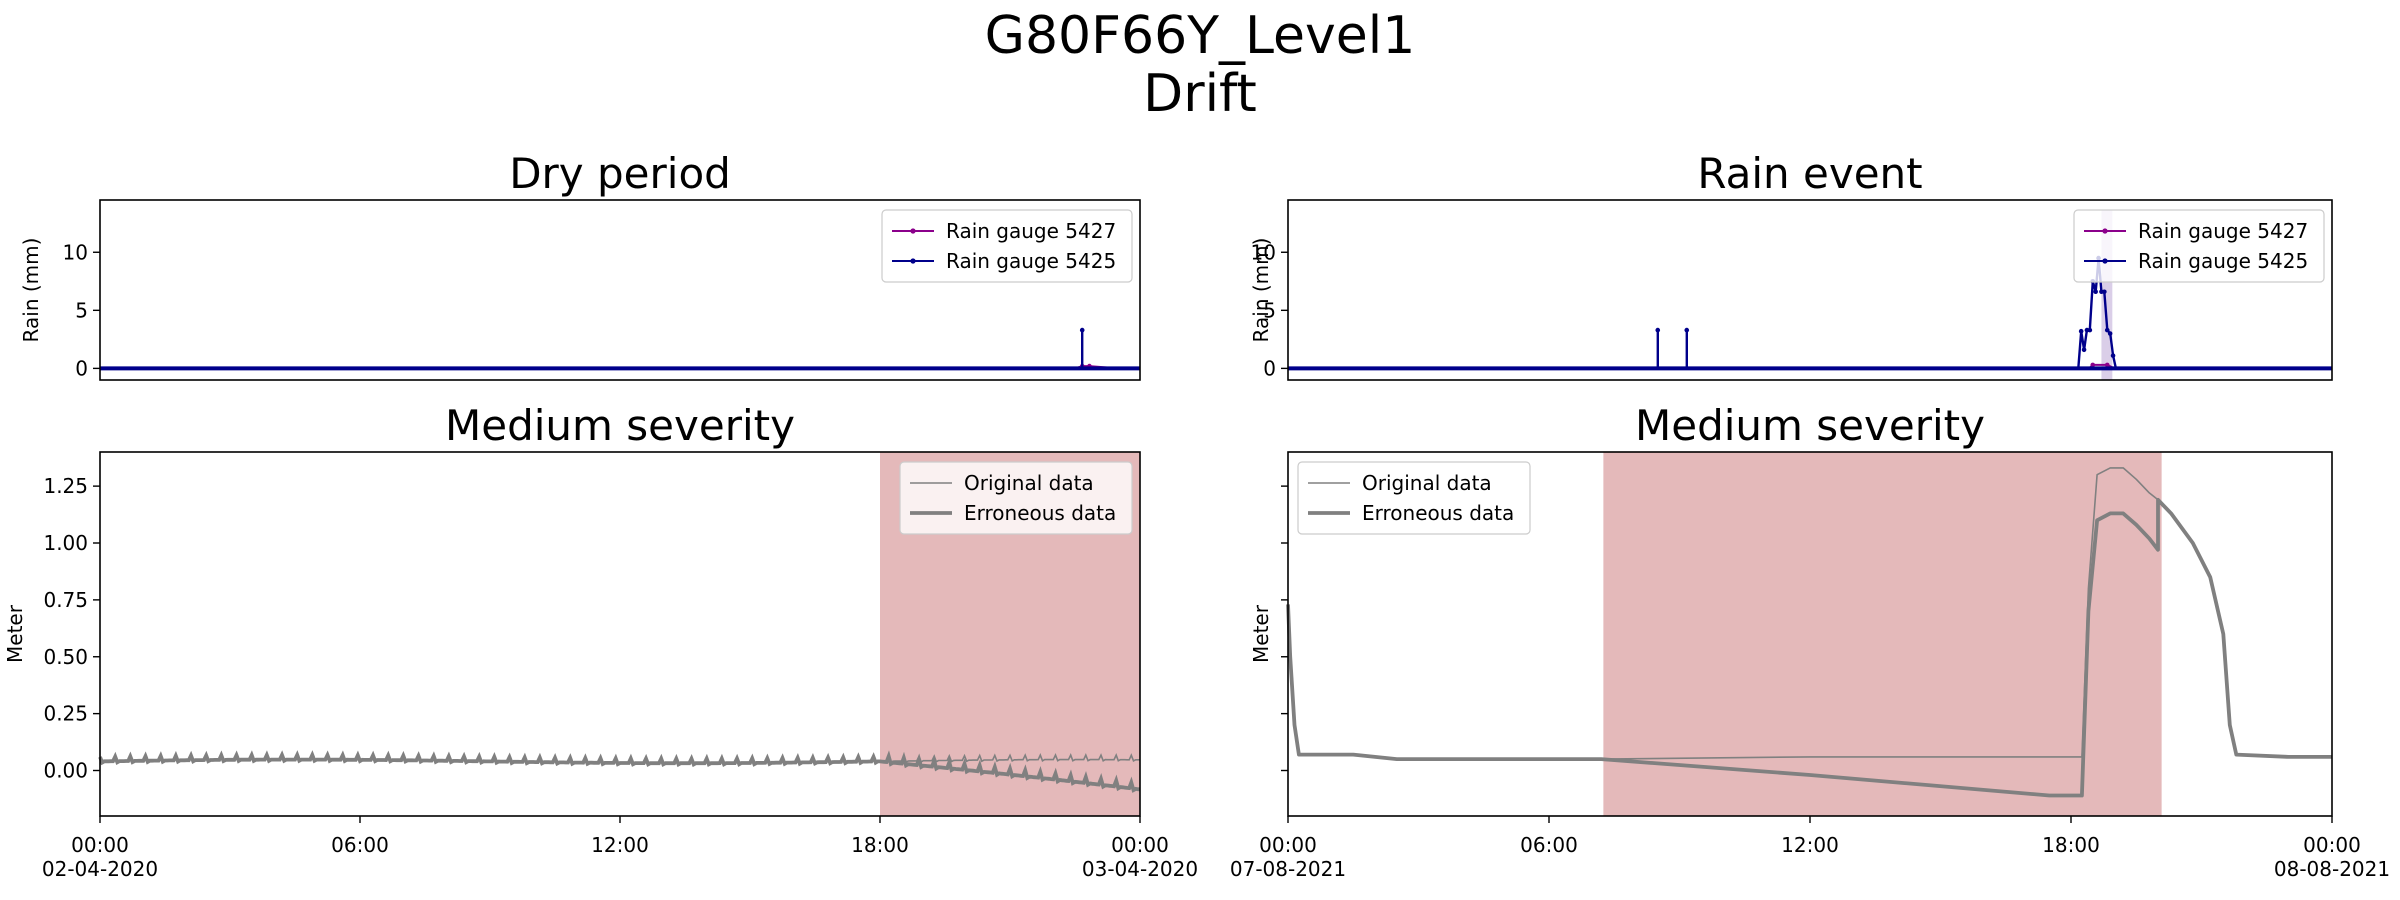  What do you see at coordinates (65, 657) in the screenshot?
I see `y-tick-label: 0.50` at bounding box center [65, 657].